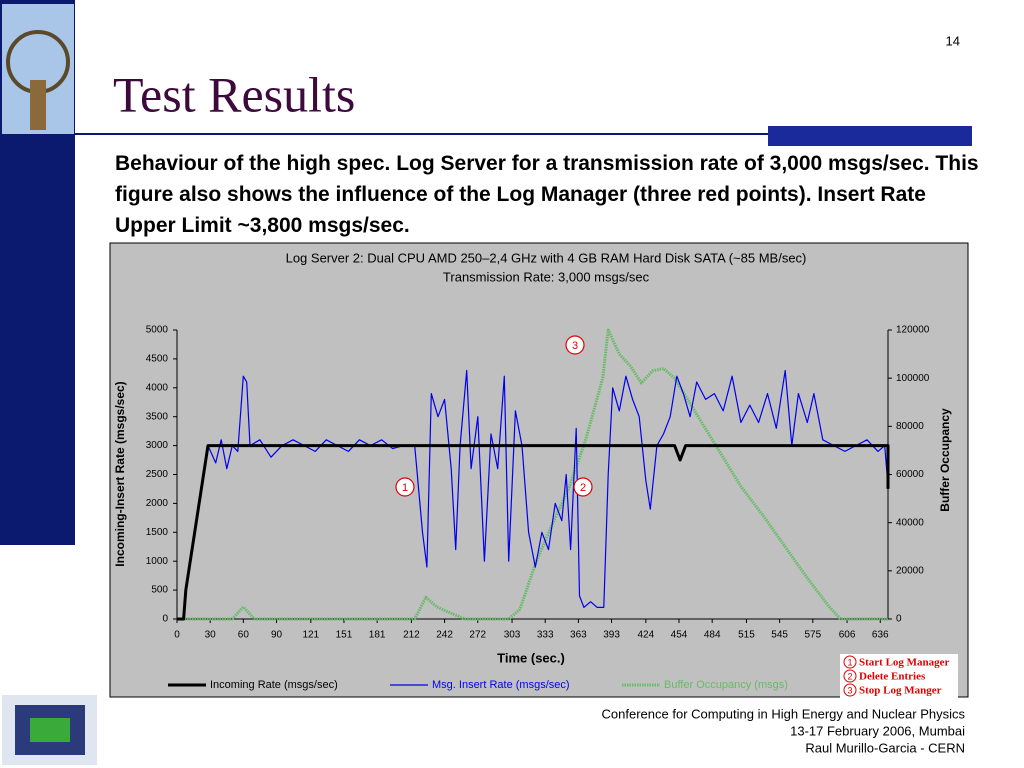  I want to click on y-tick-label: 2500, so click(157, 474).